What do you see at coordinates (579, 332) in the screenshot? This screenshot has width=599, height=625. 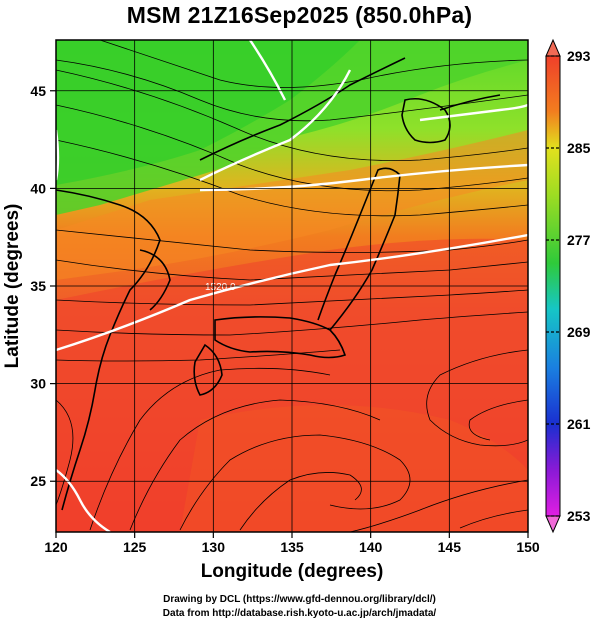 I see `colorbar-label-269: 269` at bounding box center [579, 332].